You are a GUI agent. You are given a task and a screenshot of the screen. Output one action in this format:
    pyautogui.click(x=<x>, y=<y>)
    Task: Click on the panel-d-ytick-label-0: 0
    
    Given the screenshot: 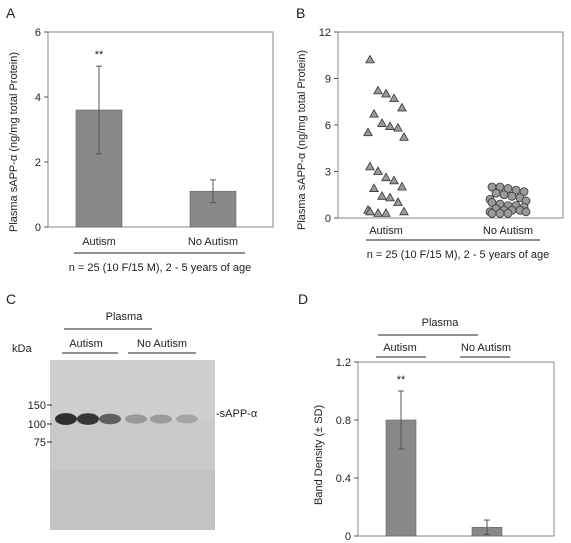 What is the action you would take?
    pyautogui.click(x=348, y=537)
    